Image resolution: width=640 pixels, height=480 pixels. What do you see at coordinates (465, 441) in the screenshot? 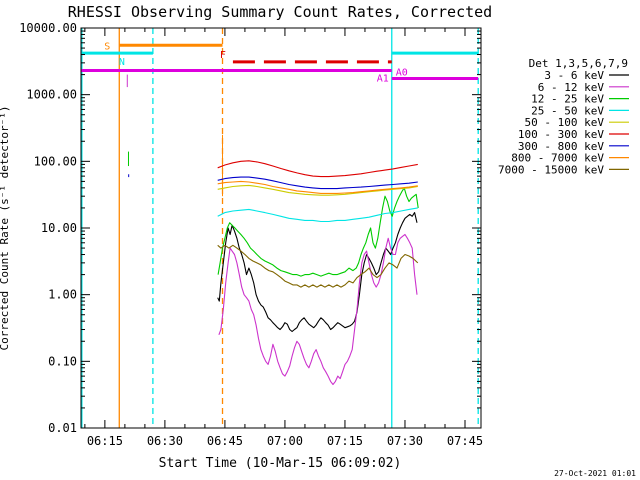
I see `x-tick-label: 07:45` at bounding box center [465, 441].